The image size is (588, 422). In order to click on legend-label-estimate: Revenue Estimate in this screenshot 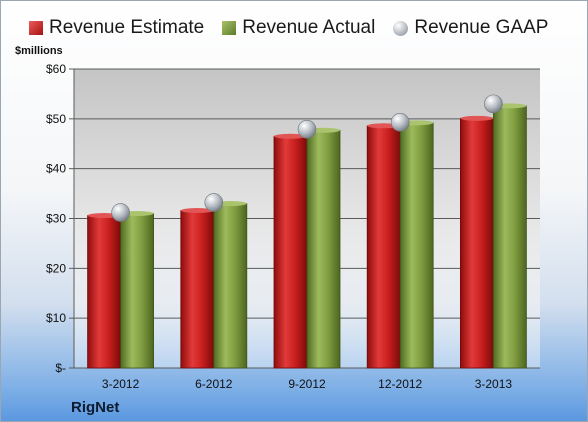, I will do `click(127, 27)`.